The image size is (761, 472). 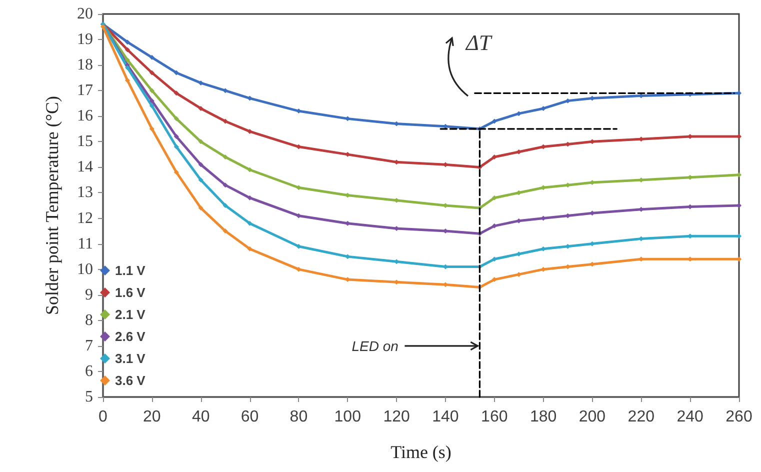 I want to click on y-tick-label: 10, so click(x=85, y=269).